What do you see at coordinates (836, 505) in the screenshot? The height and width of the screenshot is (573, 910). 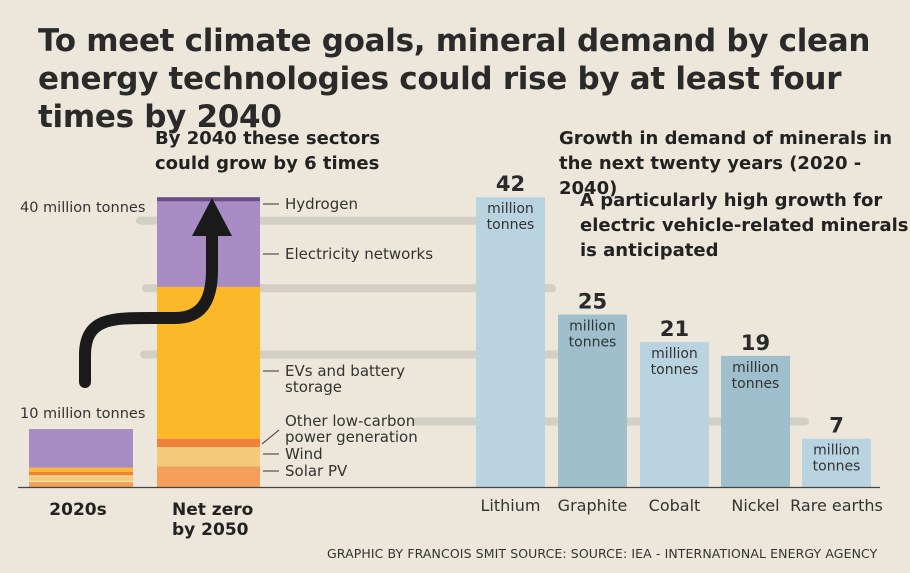 I see `mineral-category-label: Rare earths` at bounding box center [836, 505].